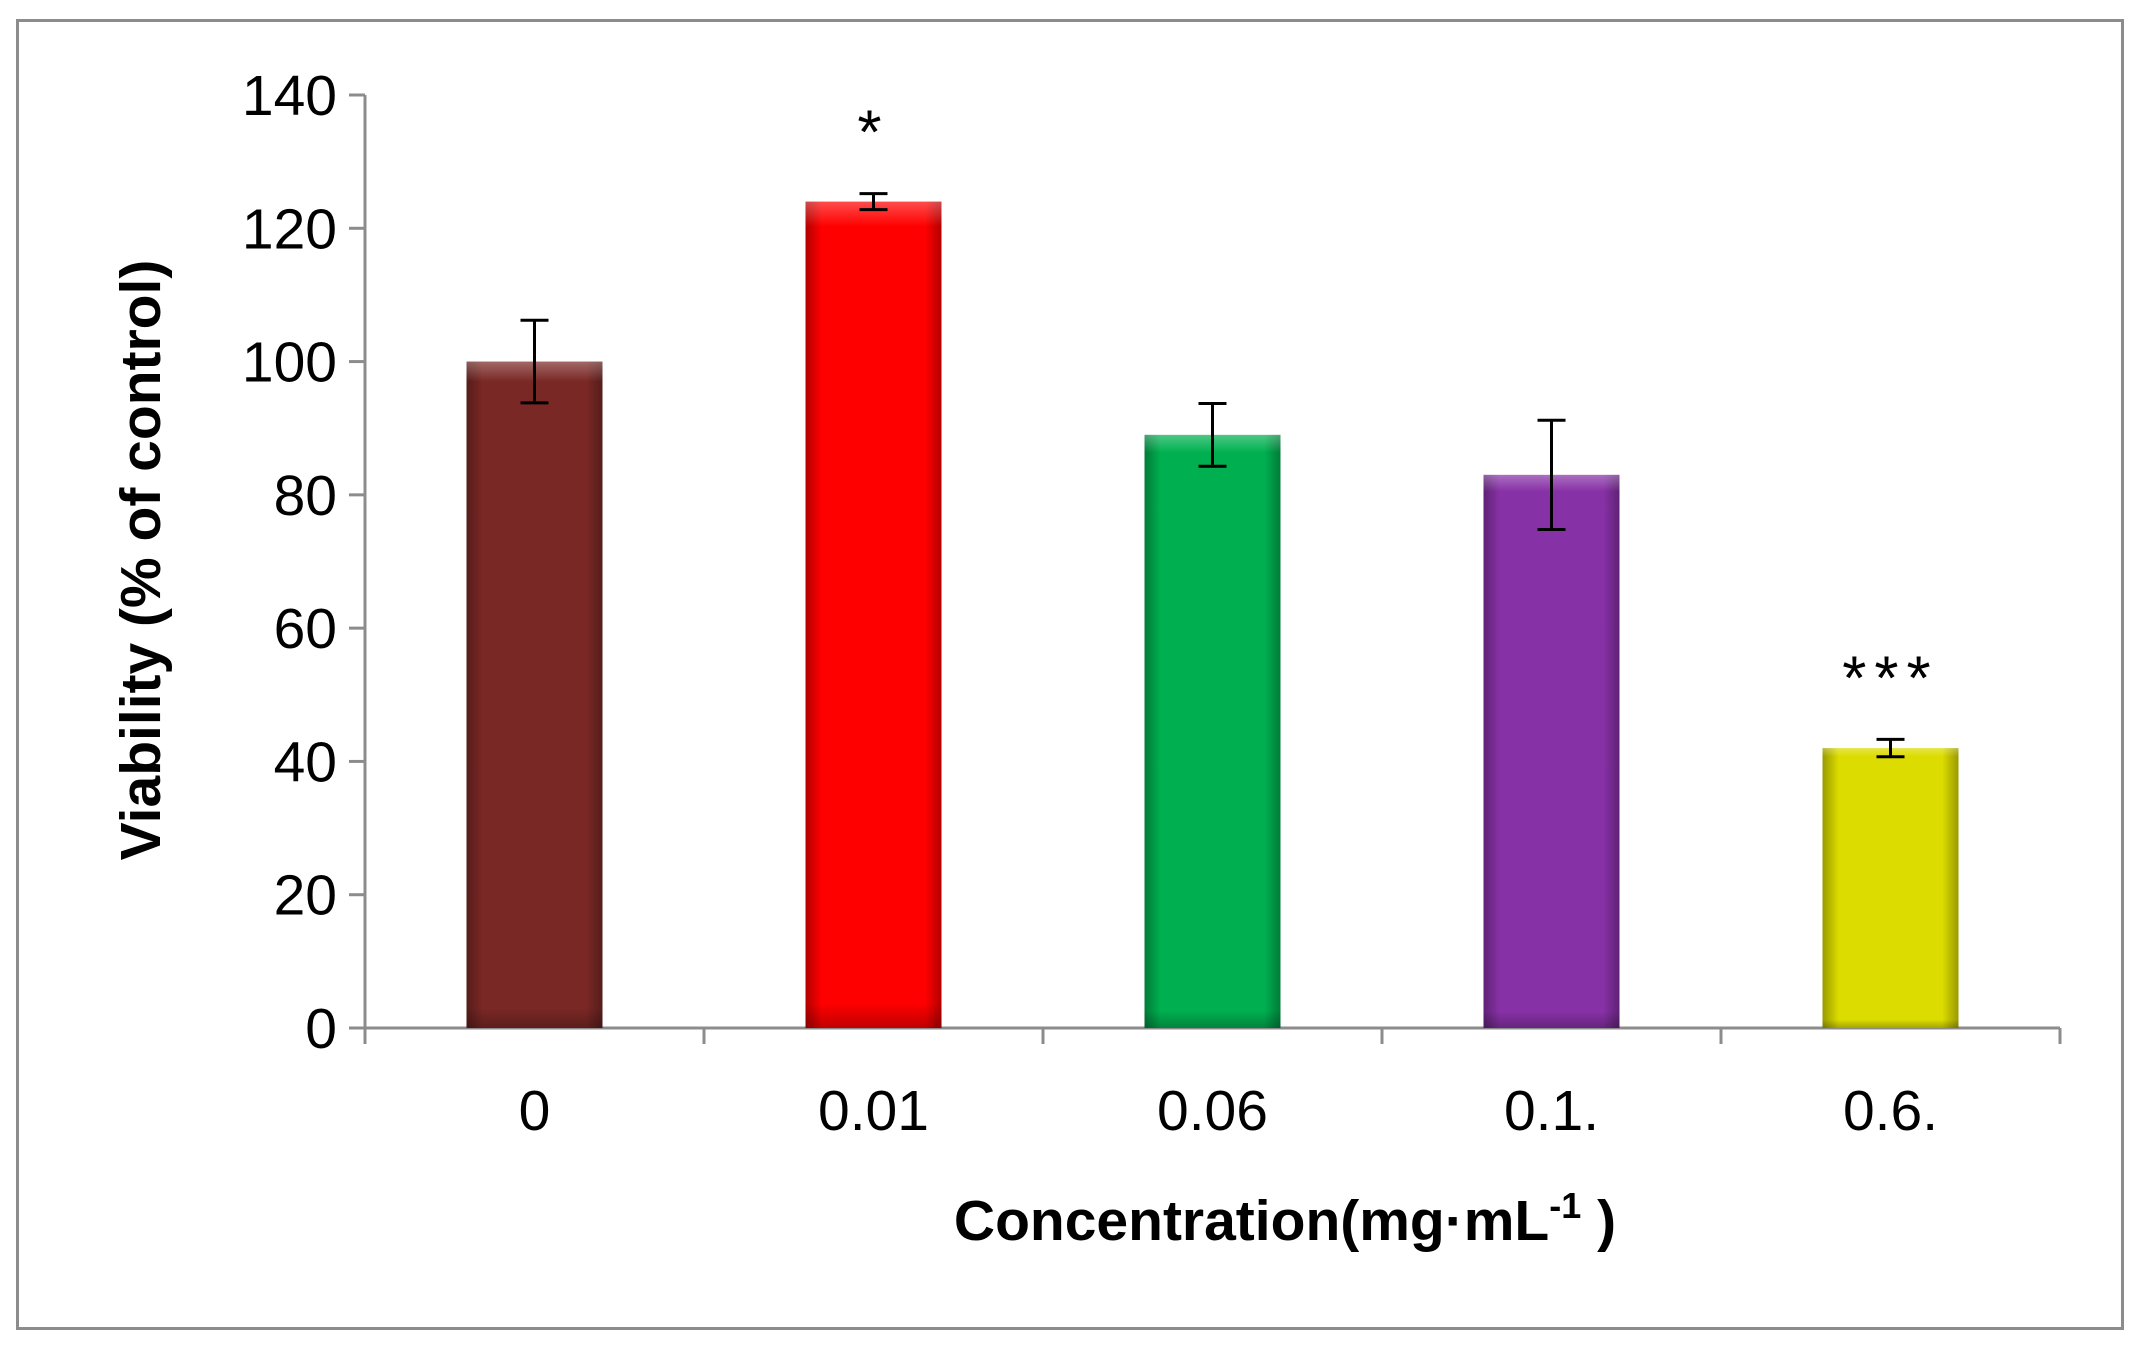  What do you see at coordinates (873, 133) in the screenshot?
I see `significance-label: *` at bounding box center [873, 133].